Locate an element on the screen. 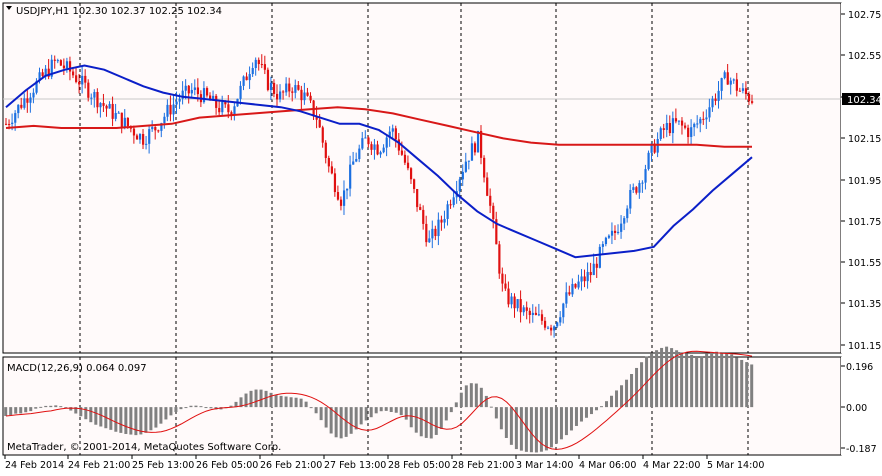 The height and width of the screenshot is (476, 882). price-tick-label: 101.95 is located at coordinates (864, 181).